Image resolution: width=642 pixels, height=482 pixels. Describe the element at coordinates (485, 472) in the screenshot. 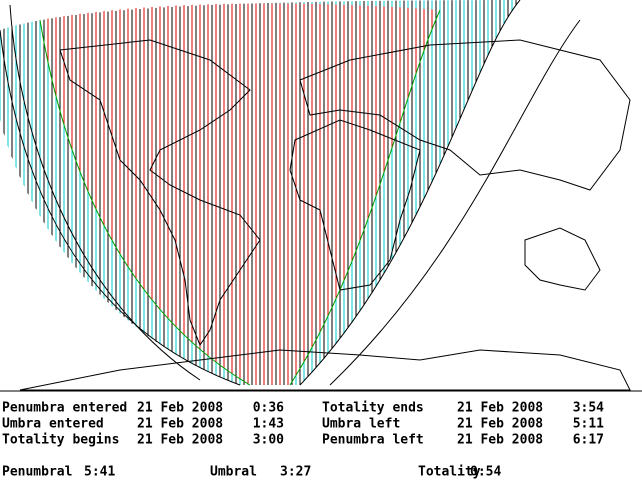

I see `duration-value: 0:54` at that location.